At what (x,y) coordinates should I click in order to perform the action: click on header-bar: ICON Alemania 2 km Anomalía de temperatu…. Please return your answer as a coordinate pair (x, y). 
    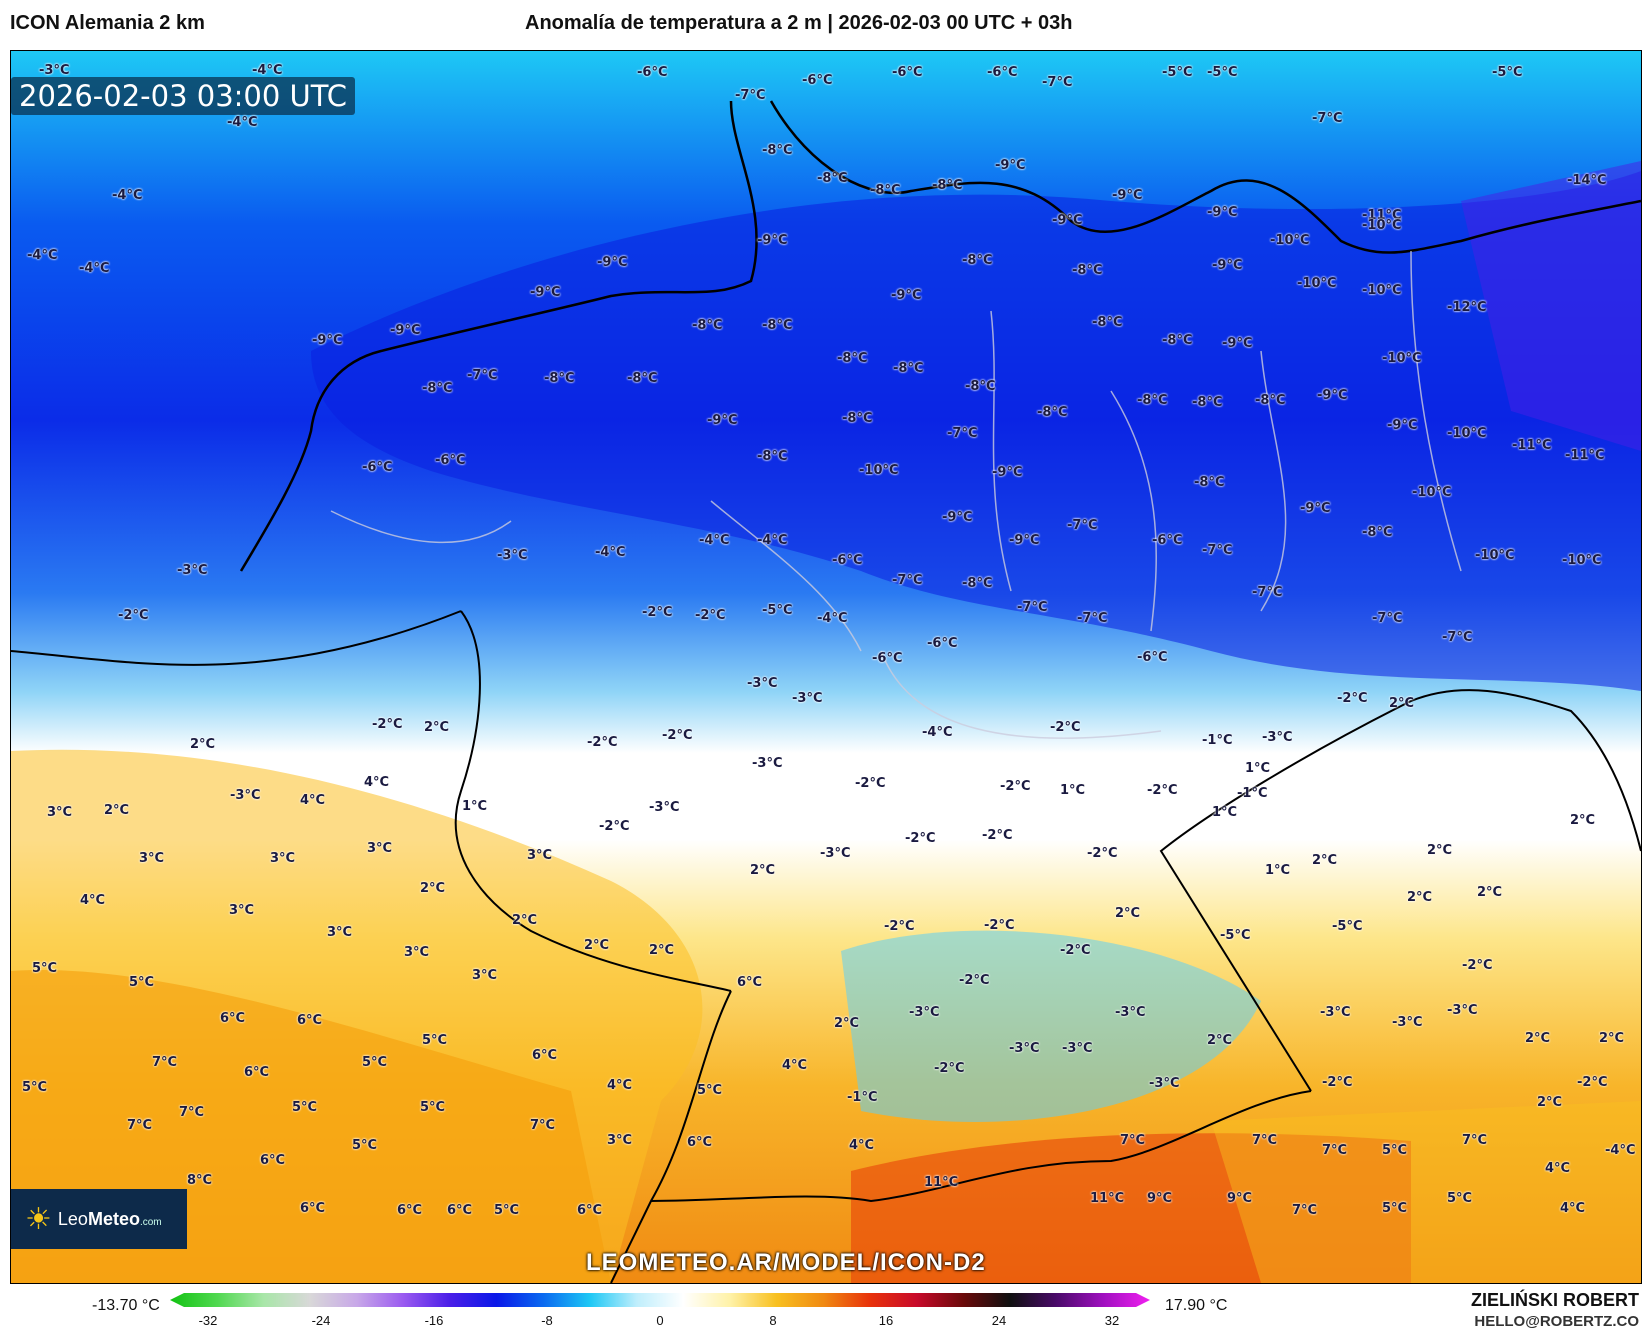
    Looking at the image, I should click on (824, 25).